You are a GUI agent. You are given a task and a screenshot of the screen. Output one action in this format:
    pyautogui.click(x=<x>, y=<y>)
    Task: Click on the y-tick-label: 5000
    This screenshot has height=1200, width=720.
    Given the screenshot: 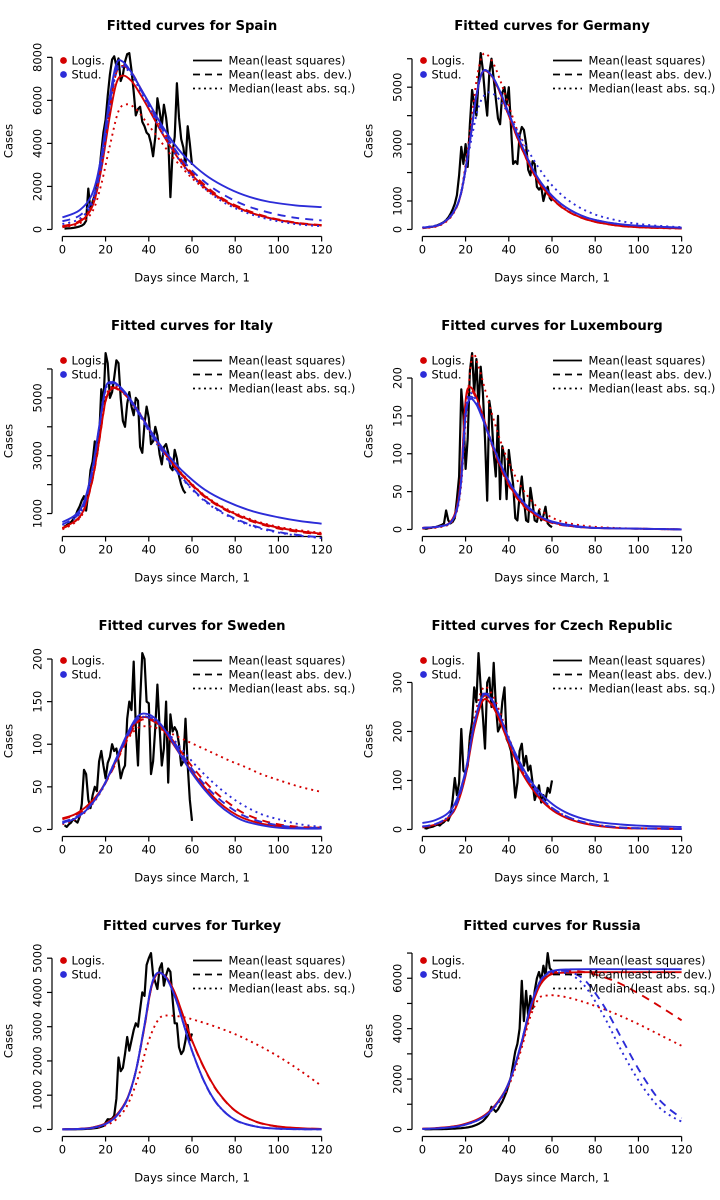 What is the action you would take?
    pyautogui.click(x=398, y=87)
    